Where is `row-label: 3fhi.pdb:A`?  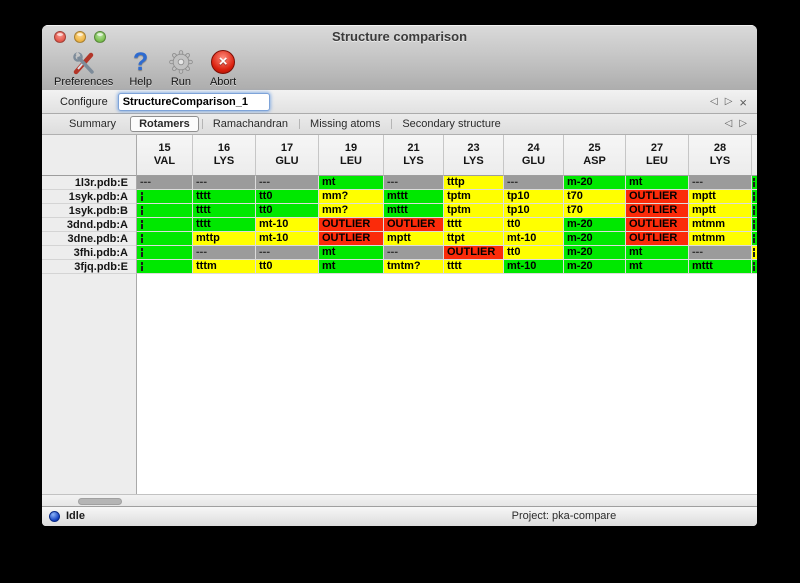 row-label: 3fhi.pdb:A is located at coordinates (89, 253).